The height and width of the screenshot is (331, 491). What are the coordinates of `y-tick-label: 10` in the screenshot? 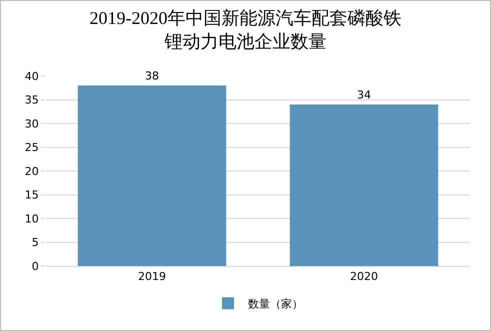 It's located at (31, 219).